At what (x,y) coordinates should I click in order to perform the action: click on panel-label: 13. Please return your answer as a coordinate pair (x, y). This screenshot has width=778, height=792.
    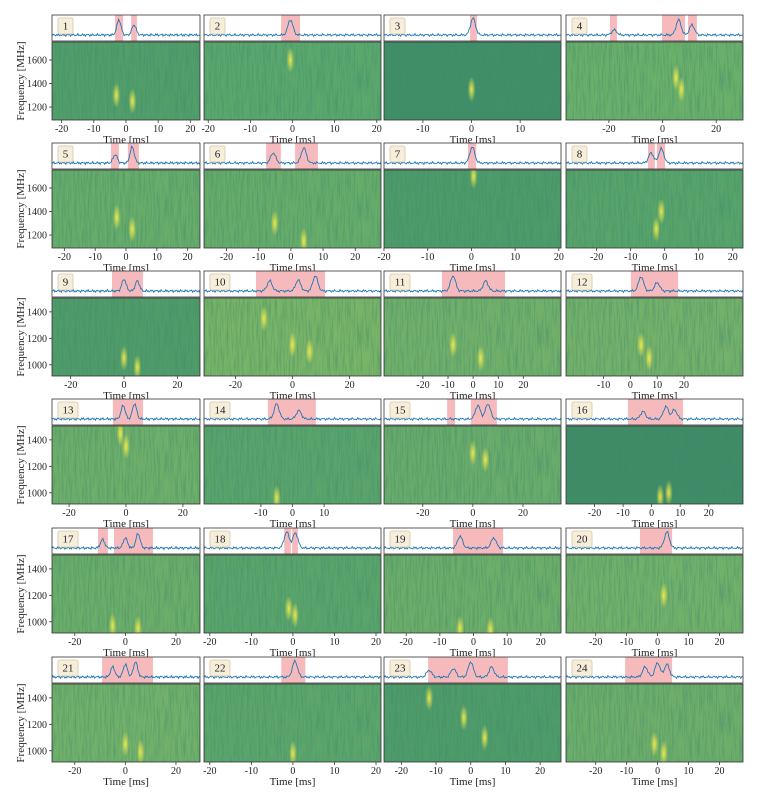
    Looking at the image, I should click on (69, 411).